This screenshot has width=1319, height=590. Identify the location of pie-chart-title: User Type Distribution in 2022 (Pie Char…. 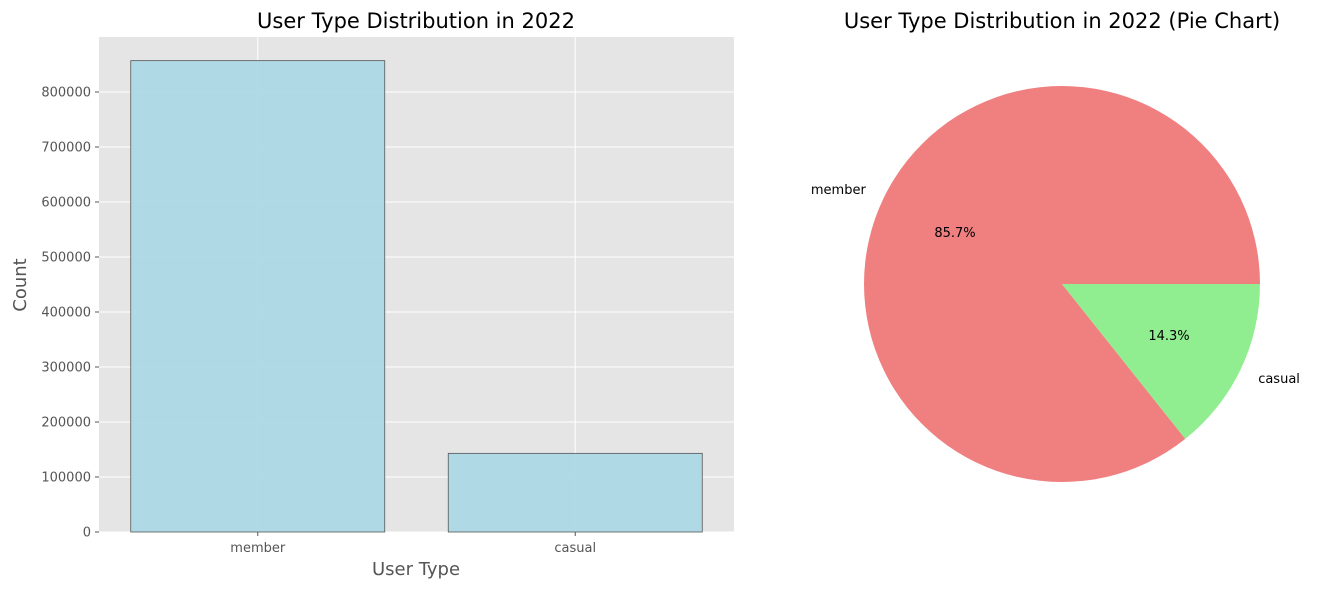
(1062, 21).